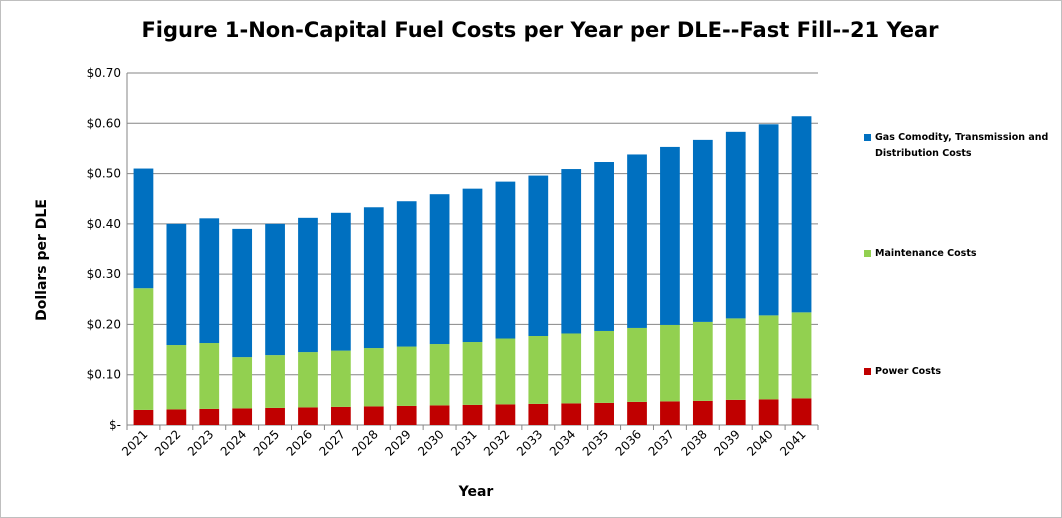 The image size is (1062, 518). What do you see at coordinates (792, 442) in the screenshot?
I see `x-tick-label: 2041` at bounding box center [792, 442].